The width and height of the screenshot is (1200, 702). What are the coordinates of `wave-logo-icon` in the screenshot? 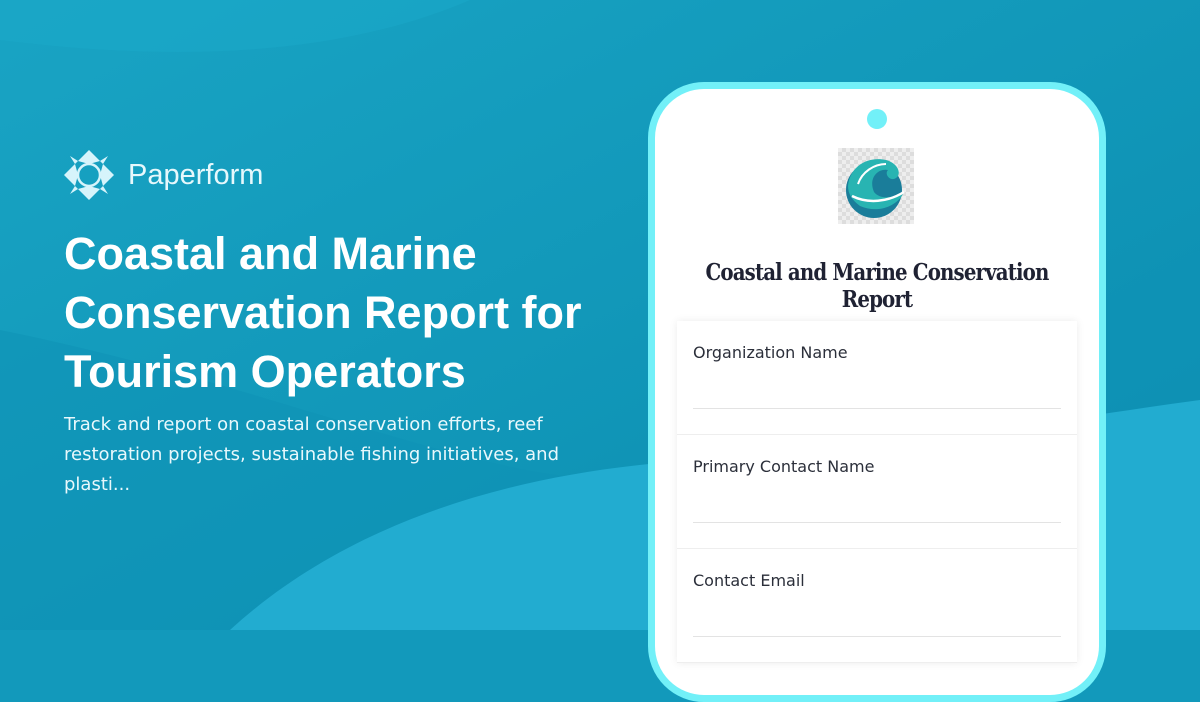 It's located at (875, 188).